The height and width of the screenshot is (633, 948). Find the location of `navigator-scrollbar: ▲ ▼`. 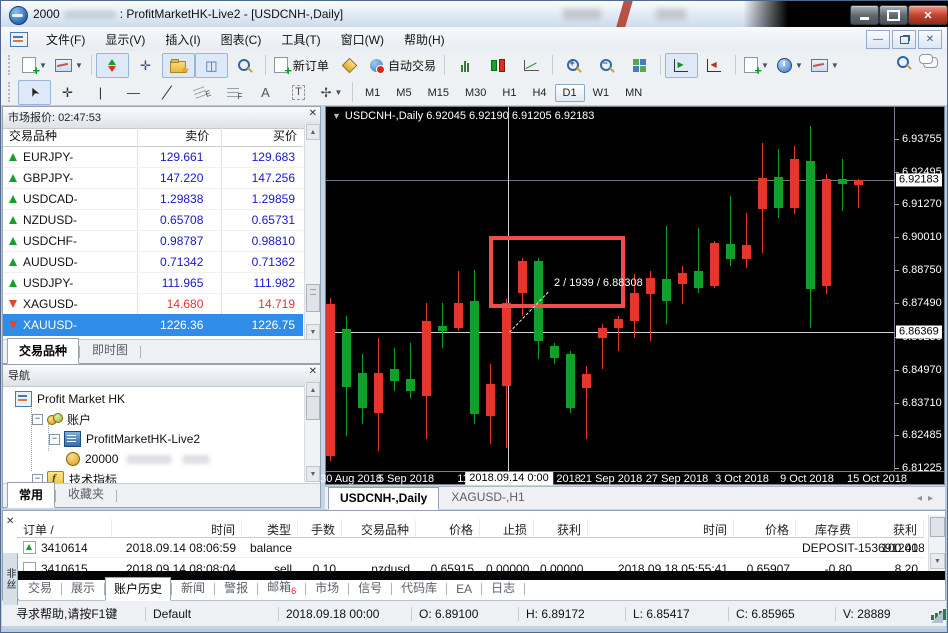

navigator-scrollbar: ▲ ▼ is located at coordinates (312, 432).